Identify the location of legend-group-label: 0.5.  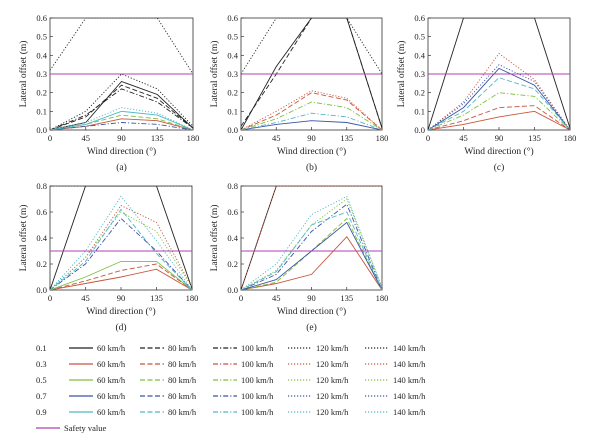
(41, 380).